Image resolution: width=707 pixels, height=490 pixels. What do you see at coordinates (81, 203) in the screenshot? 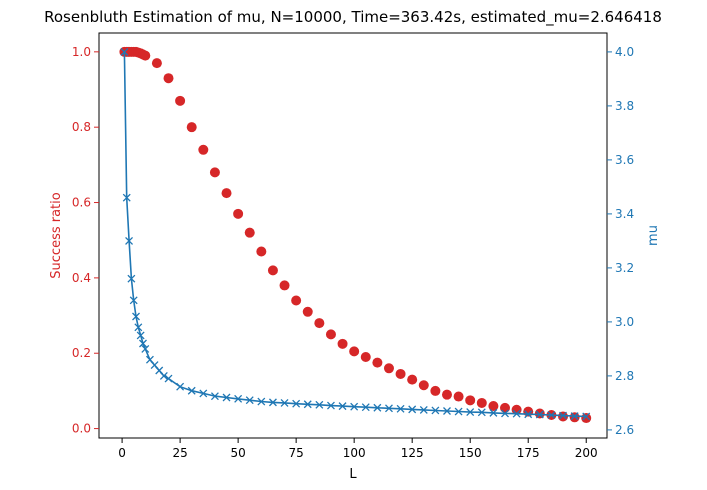
I see `left-tick-label: 0.6` at bounding box center [81, 203].